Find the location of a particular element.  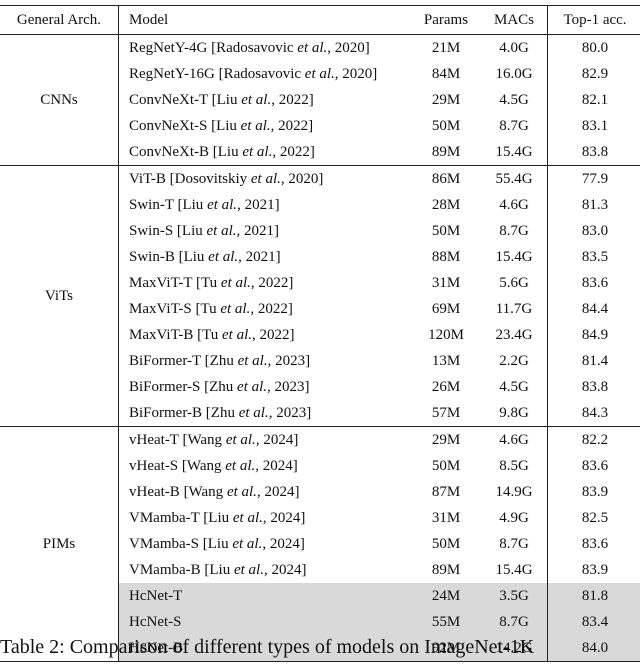

value-cell: 88M is located at coordinates (446, 256).